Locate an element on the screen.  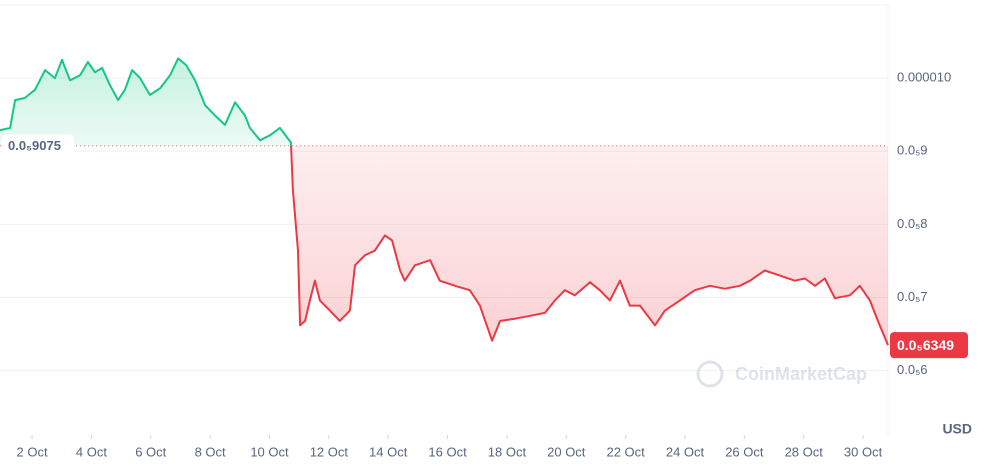
last-price-badge is located at coordinates (929, 345).